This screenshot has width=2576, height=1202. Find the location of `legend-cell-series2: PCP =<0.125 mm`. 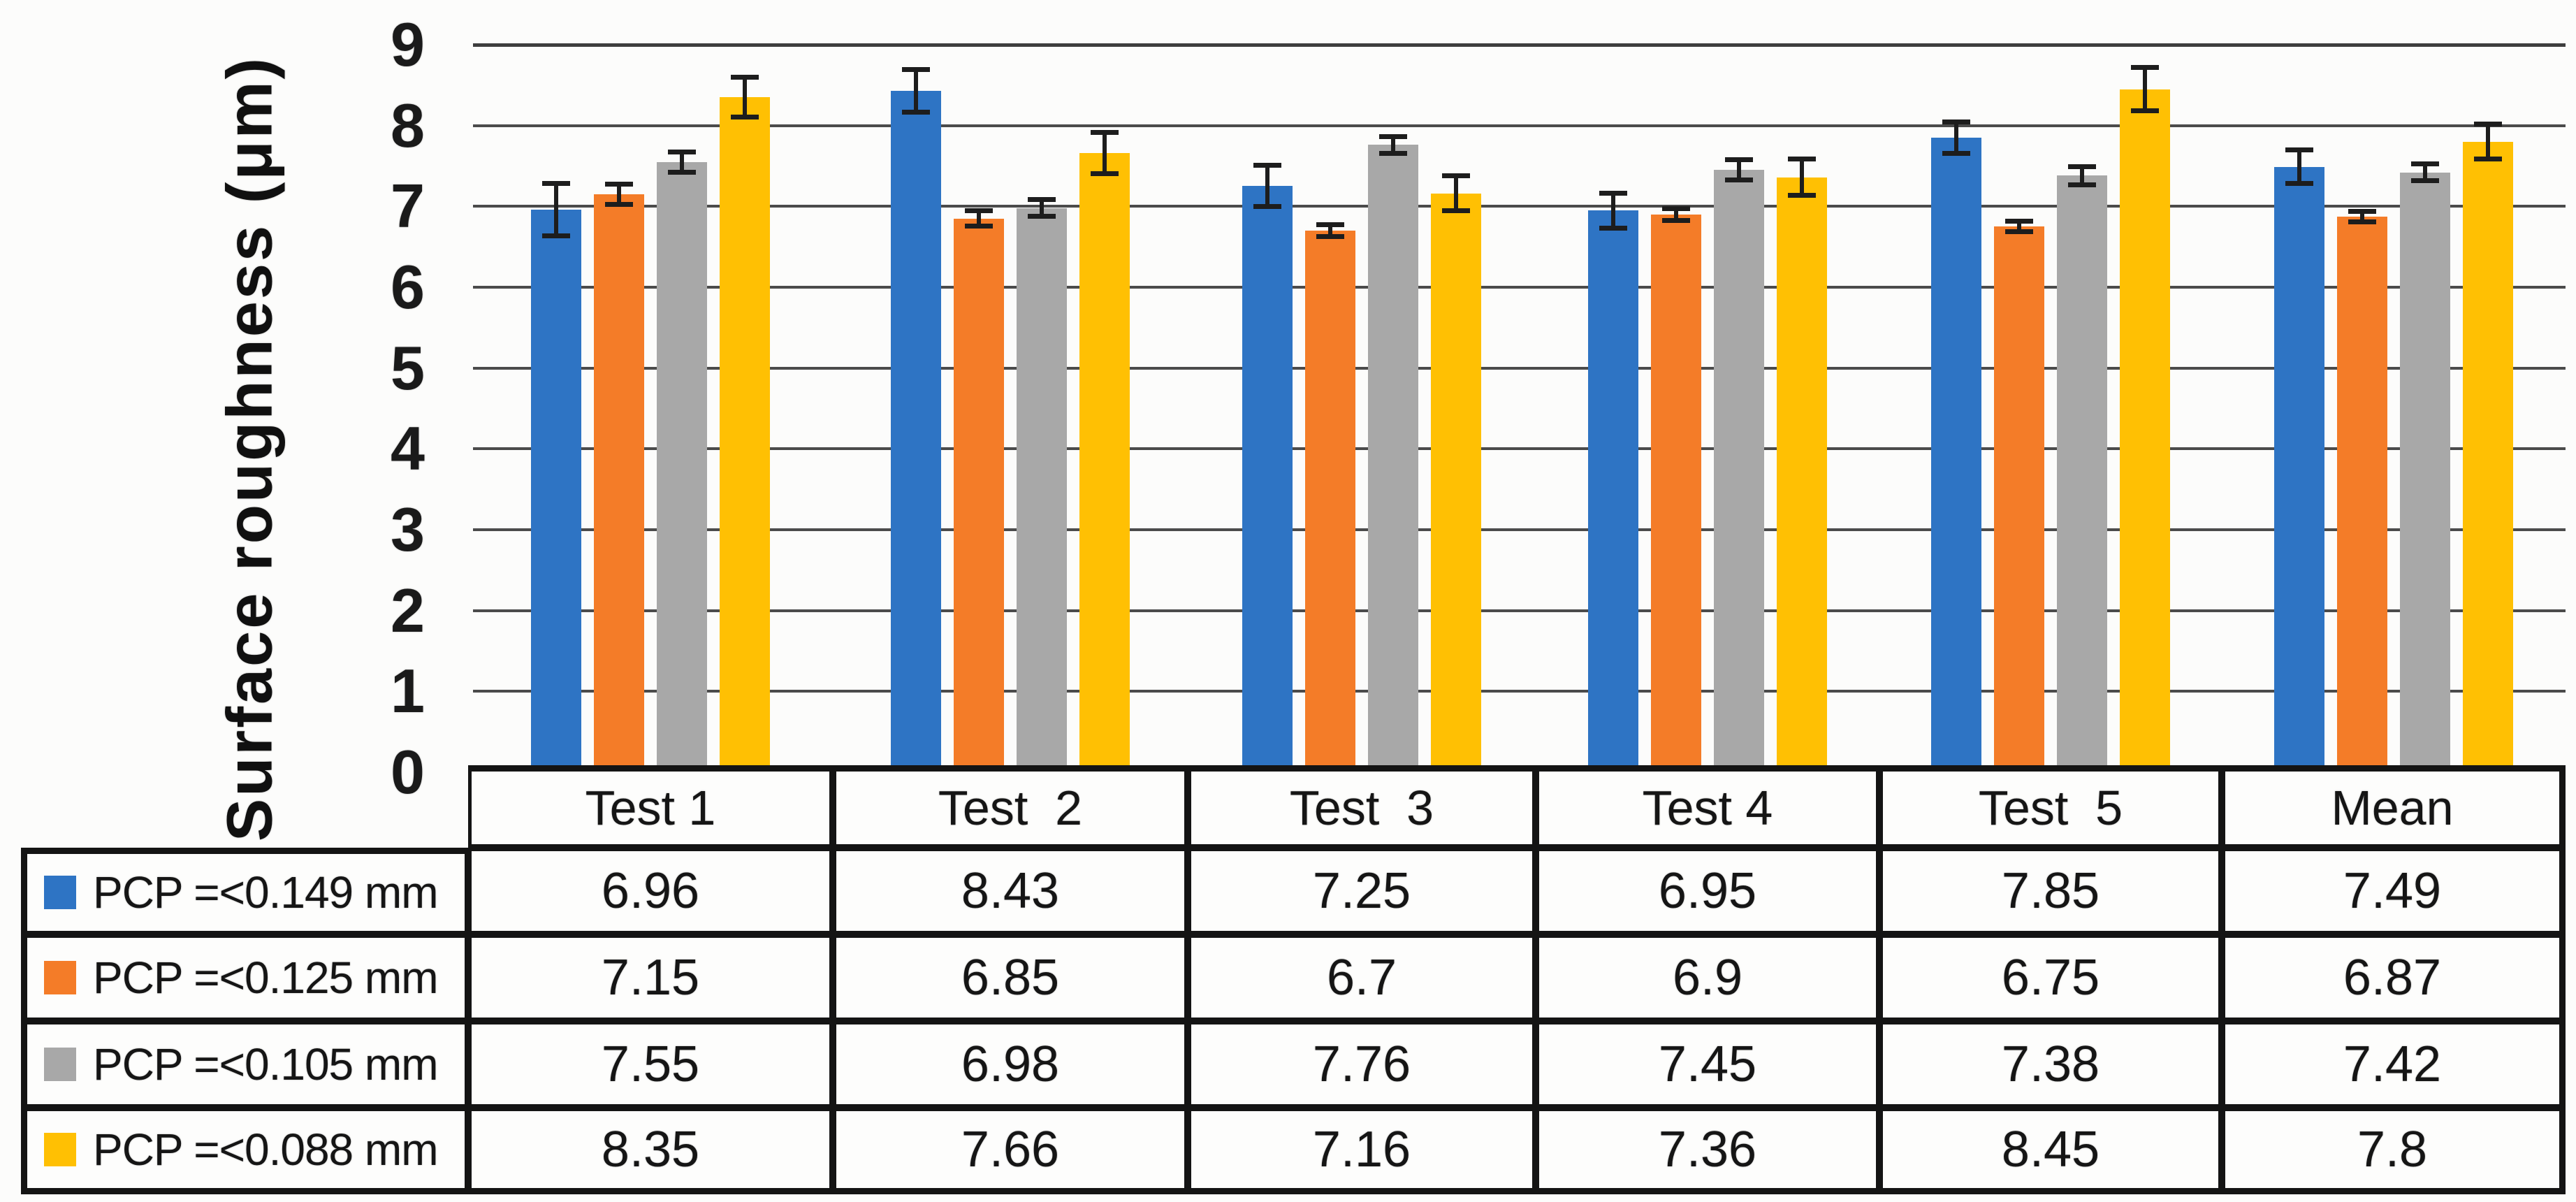

legend-cell-series2: PCP =<0.125 mm is located at coordinates (244, 978).